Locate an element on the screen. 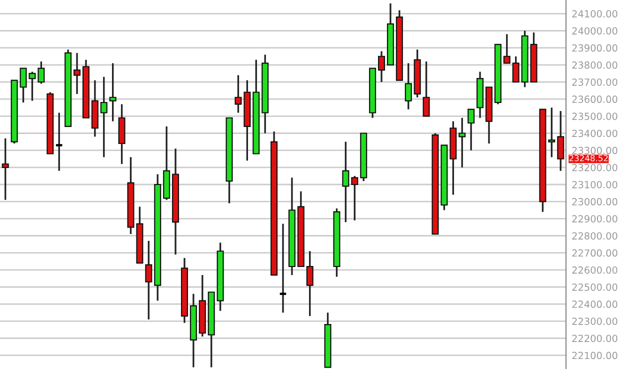 This screenshot has height=369, width=629. y-tick-label: 22900.00 is located at coordinates (595, 218).